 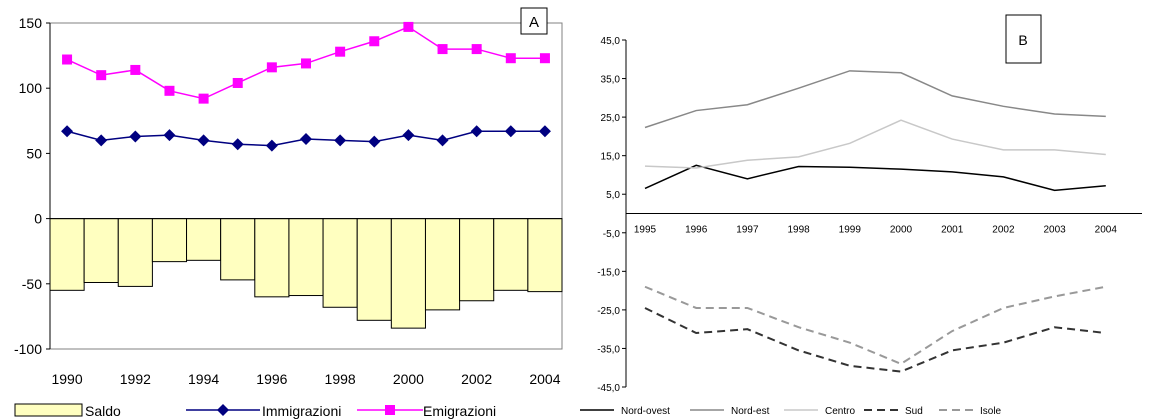 What do you see at coordinates (850, 230) in the screenshot?
I see `x-tick-label: 1999` at bounding box center [850, 230].